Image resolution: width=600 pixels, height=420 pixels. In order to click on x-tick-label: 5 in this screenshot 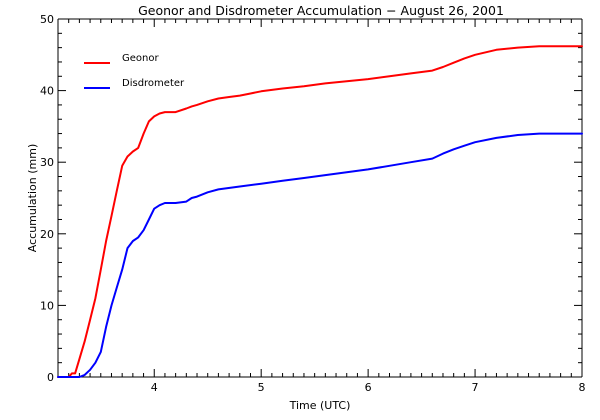, I will do `click(261, 387)`.